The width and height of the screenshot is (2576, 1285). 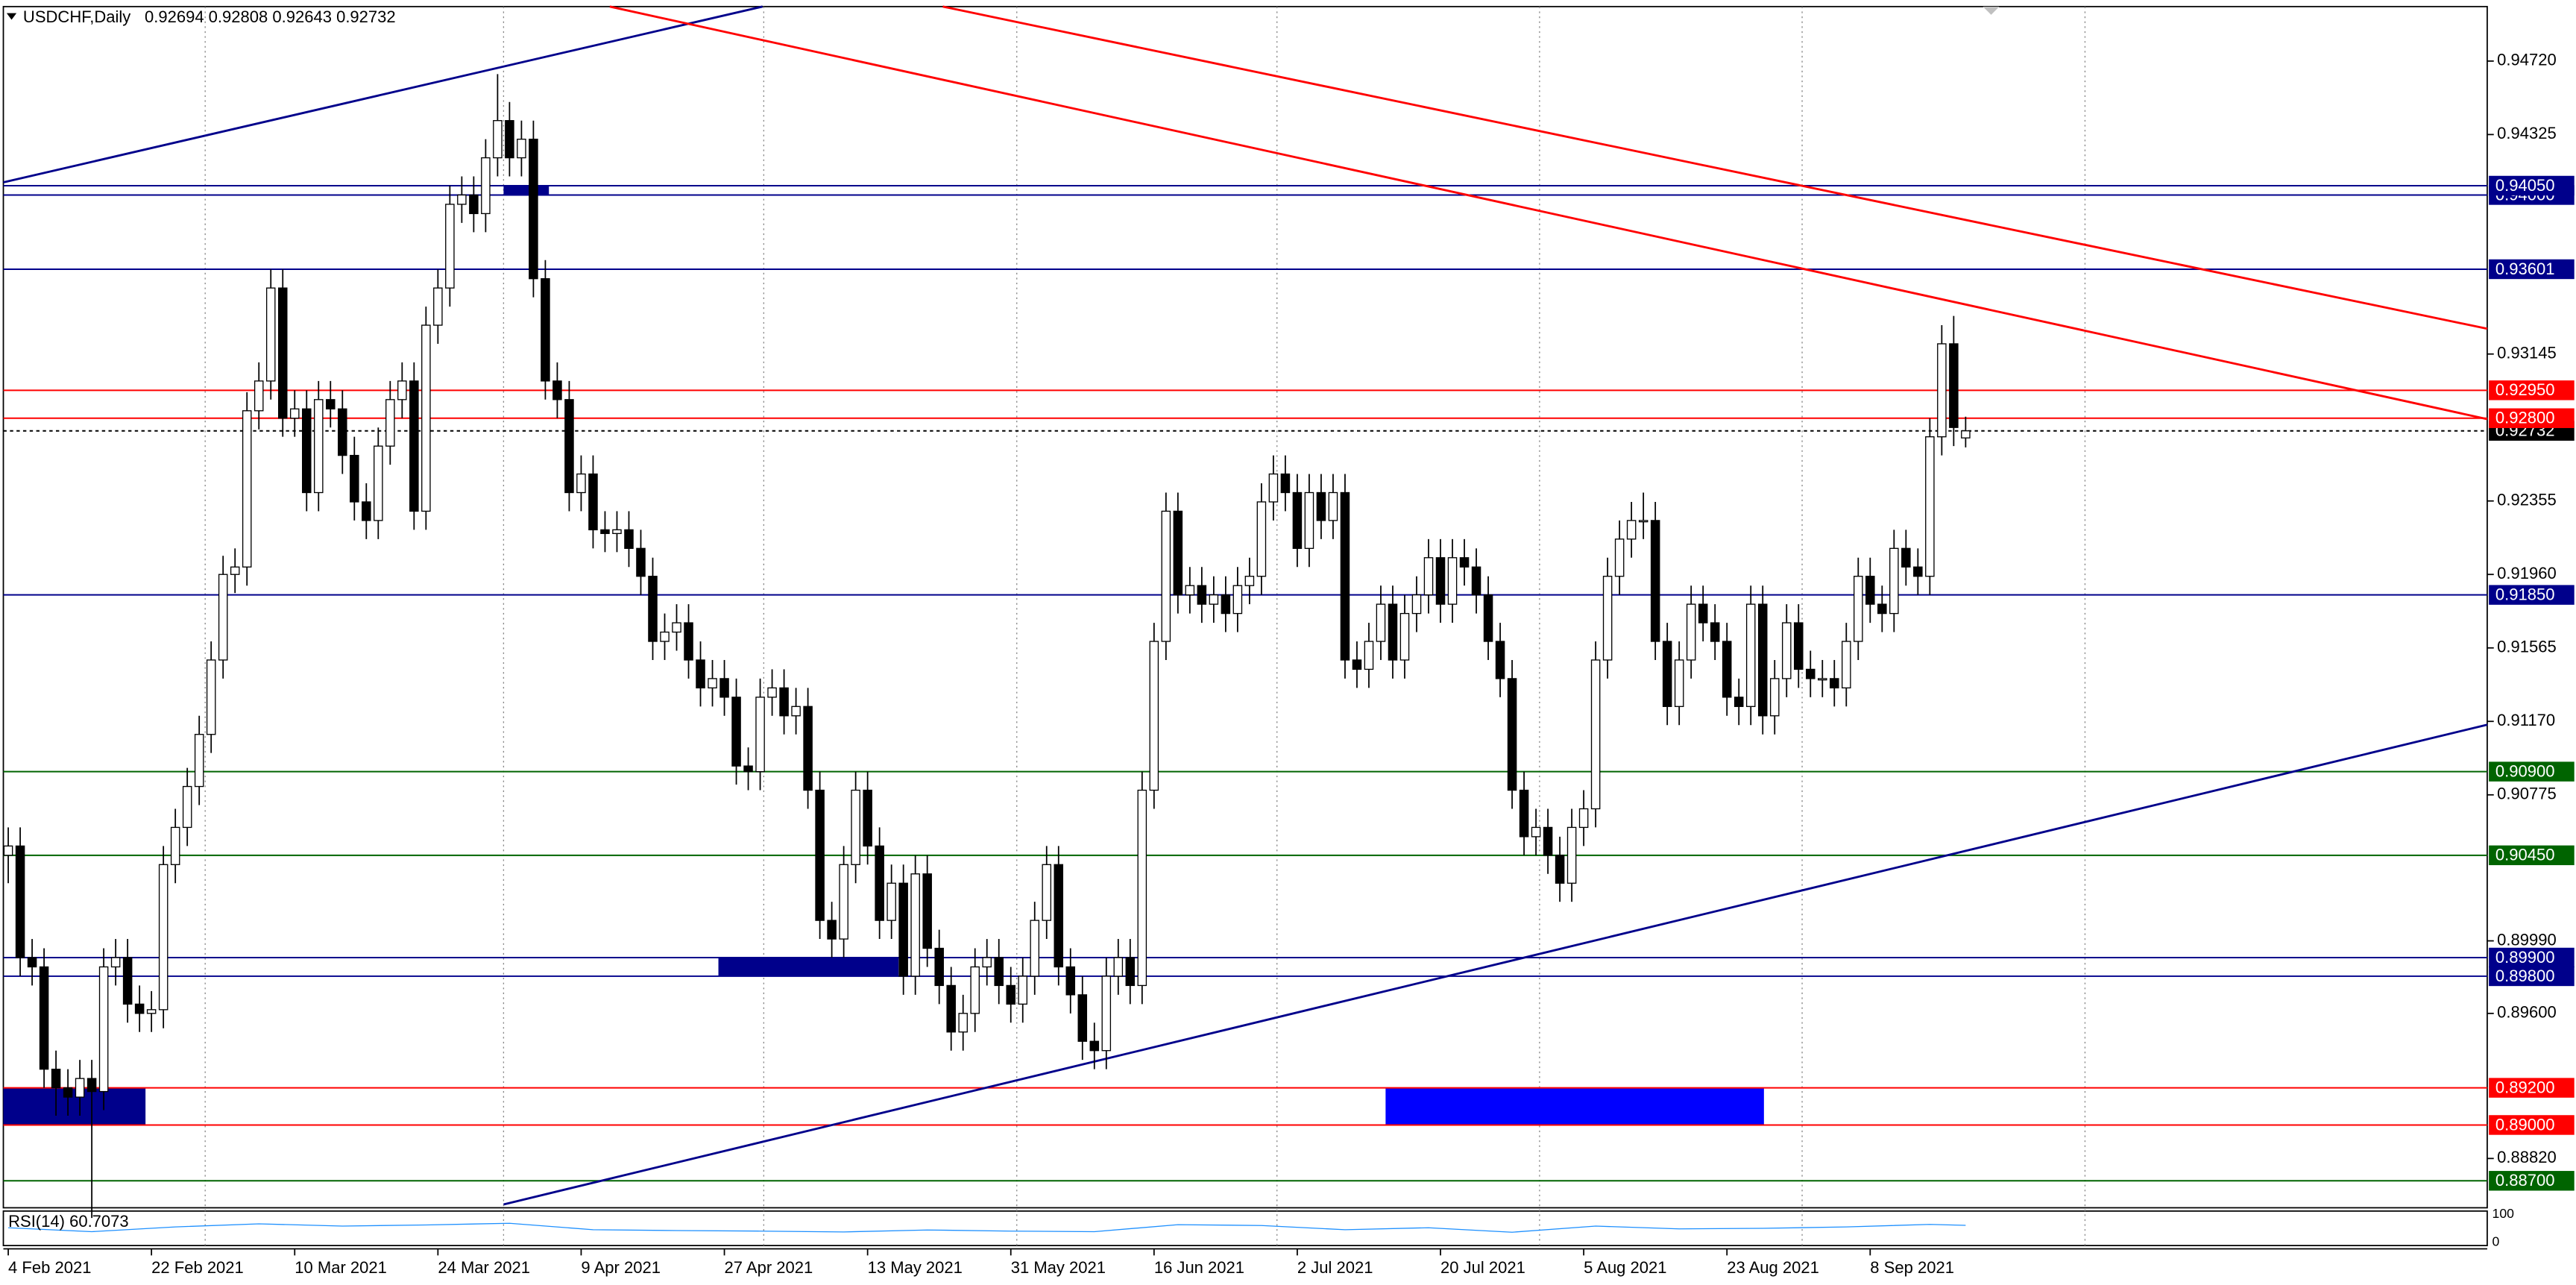 I want to click on x-tick-label: 13 May 2021, so click(x=915, y=1267).